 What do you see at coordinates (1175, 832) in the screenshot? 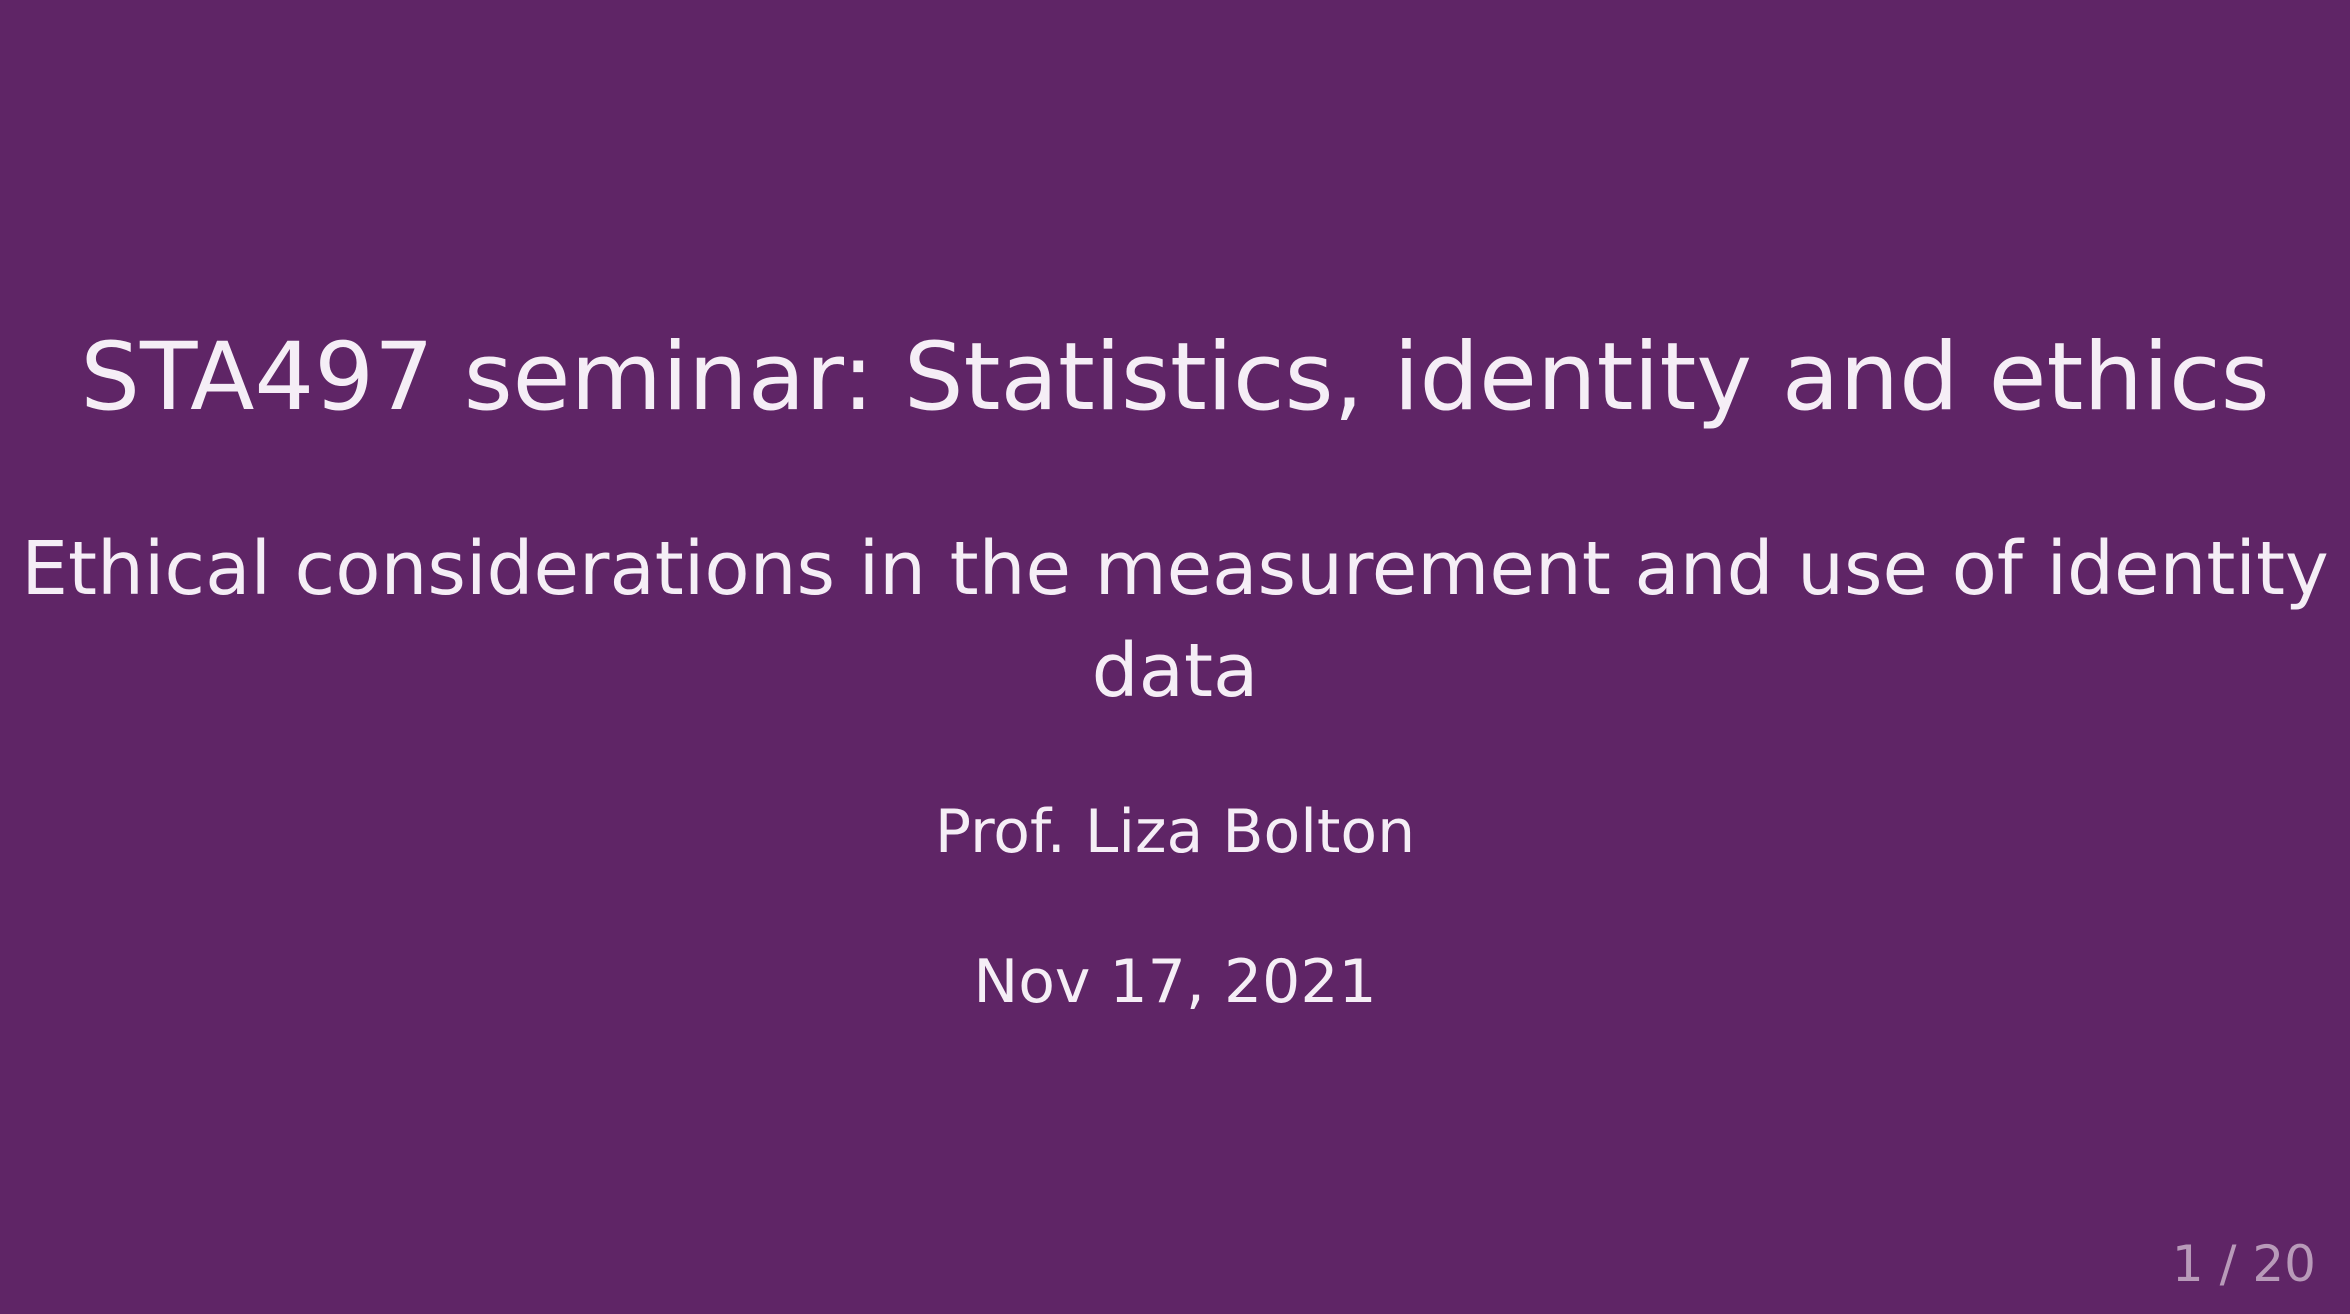
I see `slide-author: Prof. Liza Bolton` at bounding box center [1175, 832].